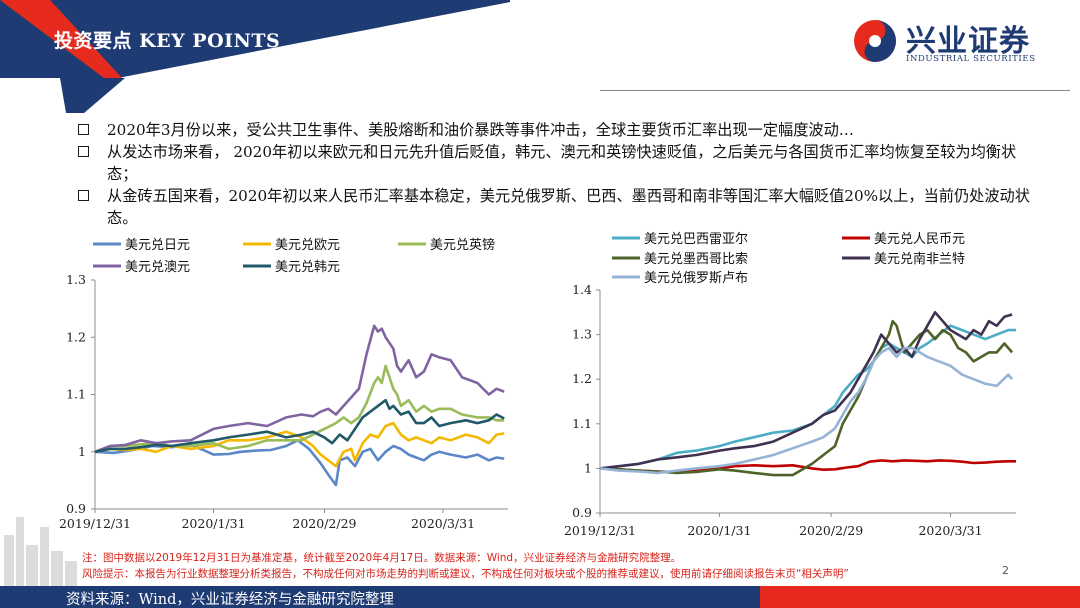 The height and width of the screenshot is (608, 1080). What do you see at coordinates (919, 259) in the screenshot?
I see `legend-label: 美元兑南非兰特` at bounding box center [919, 259].